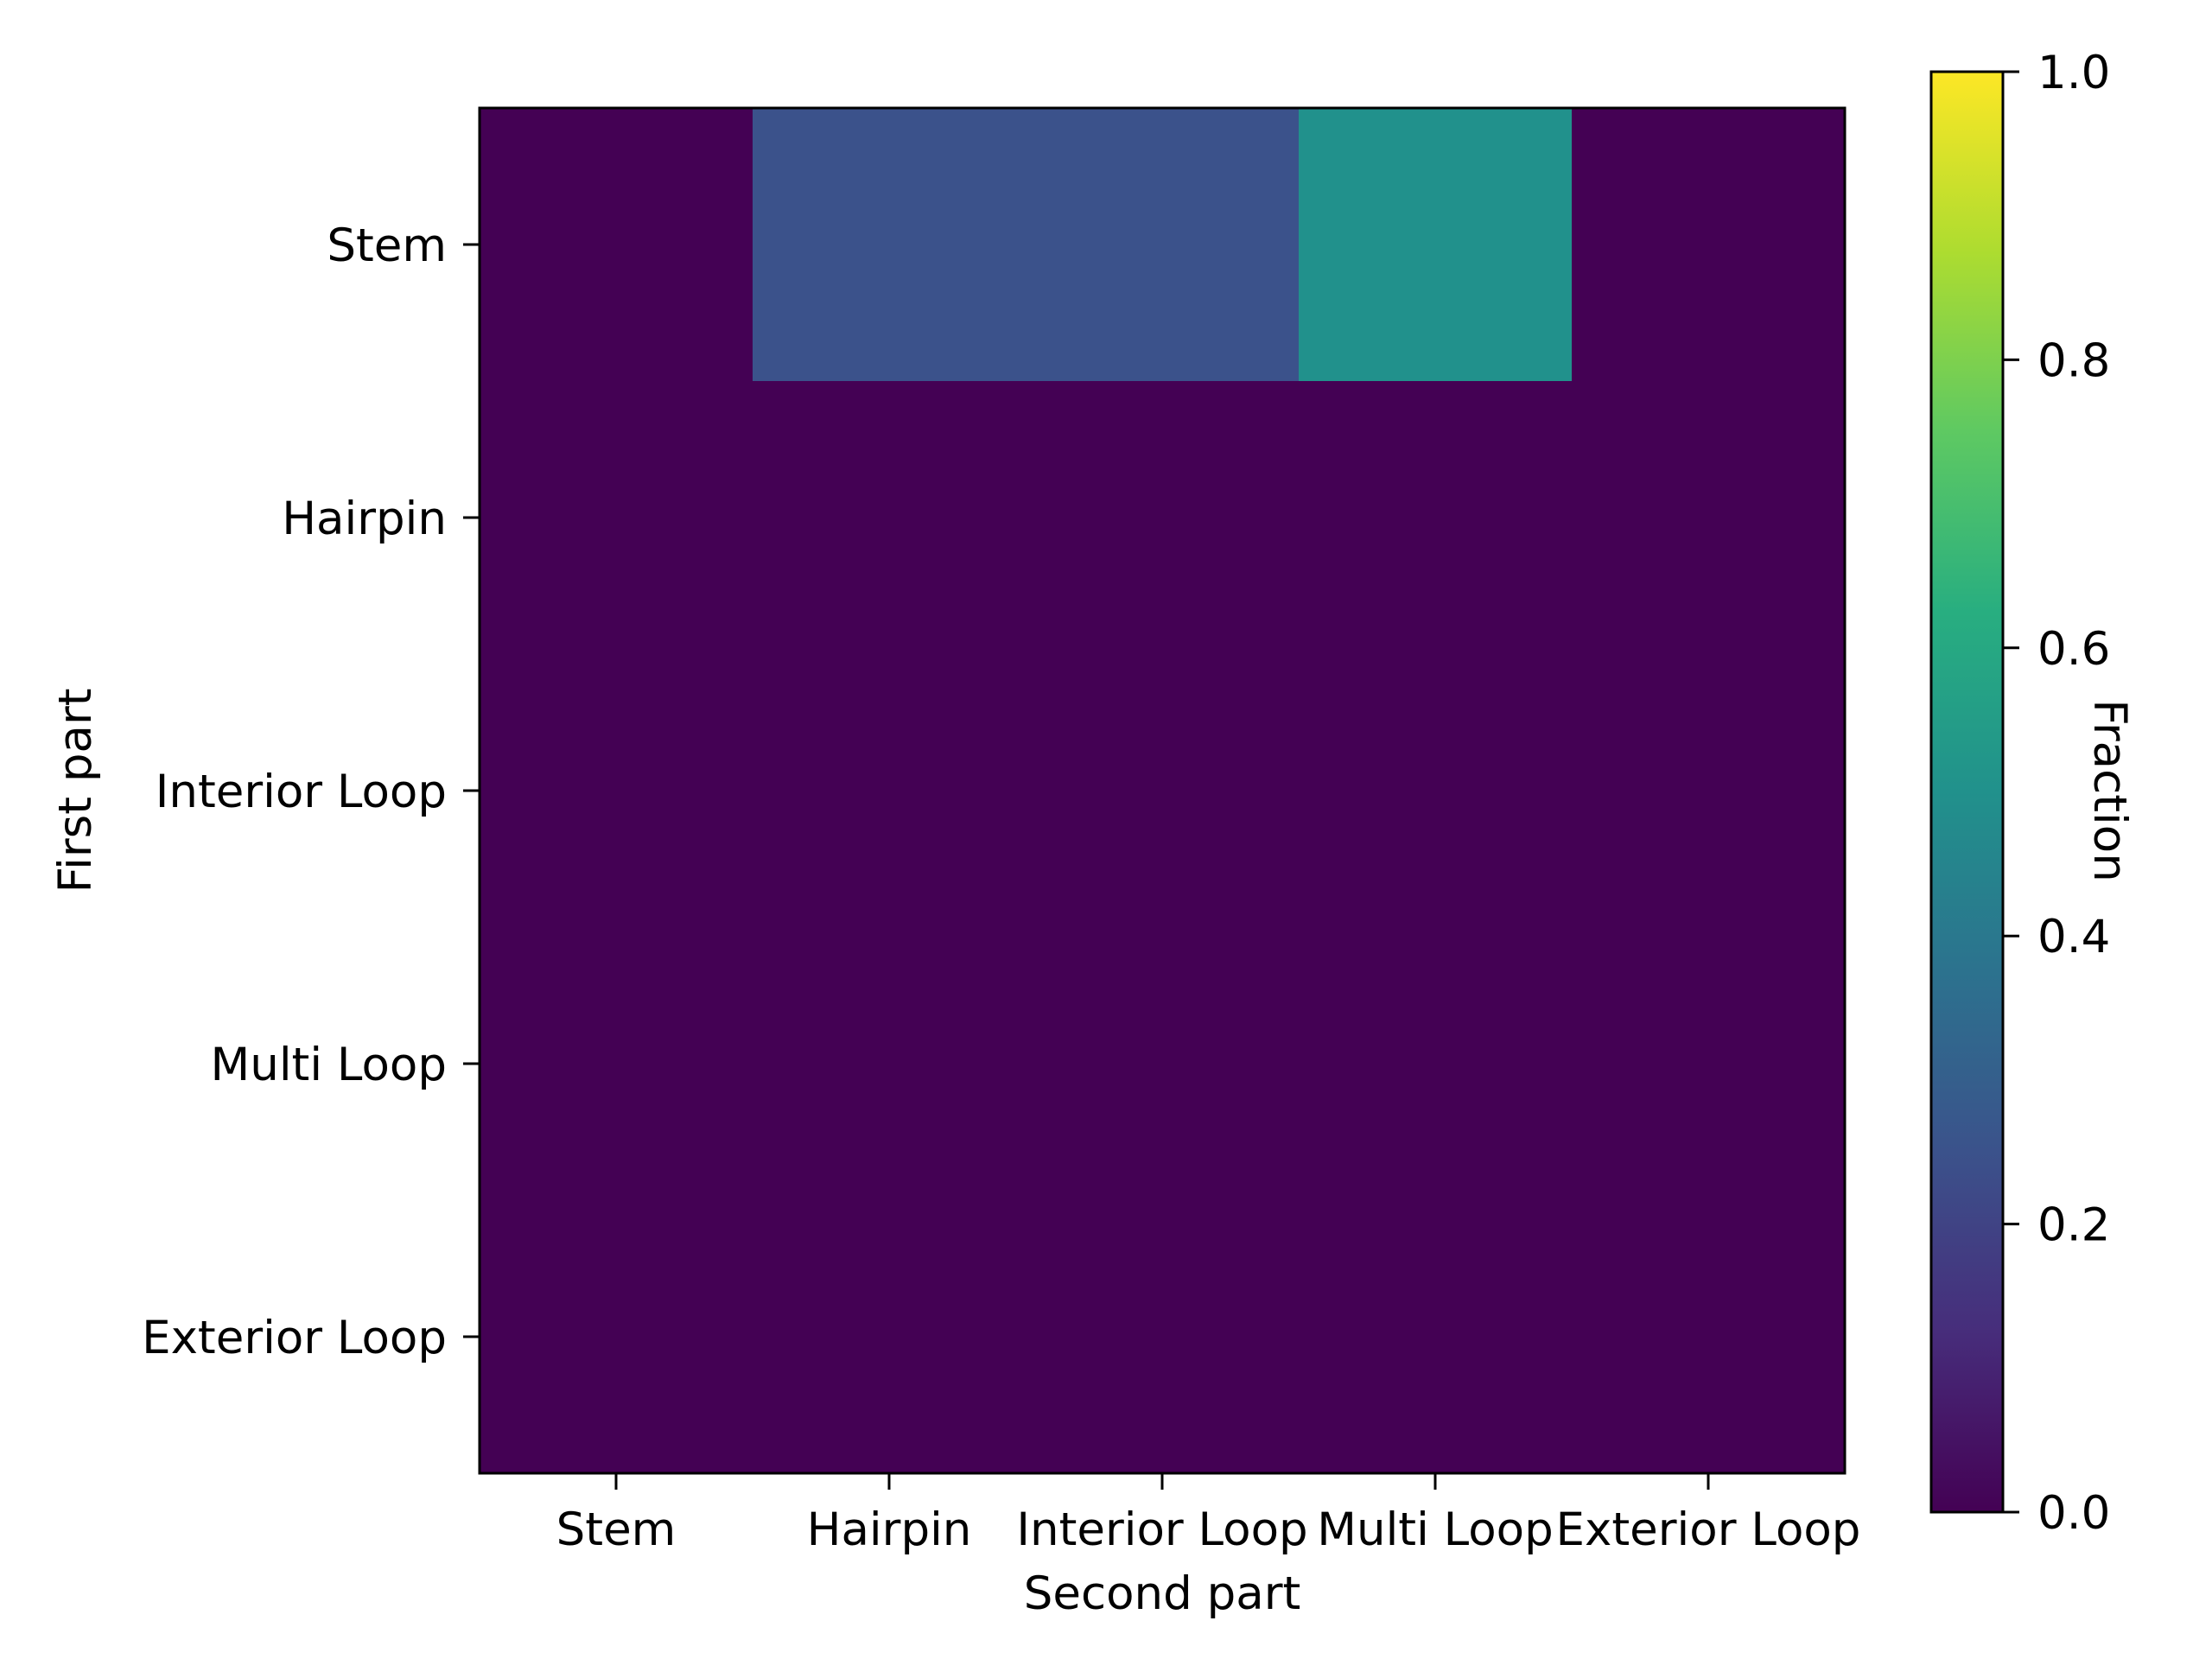 The width and height of the screenshot is (2212, 1659). I want to click on colorbar, so click(1967, 792).